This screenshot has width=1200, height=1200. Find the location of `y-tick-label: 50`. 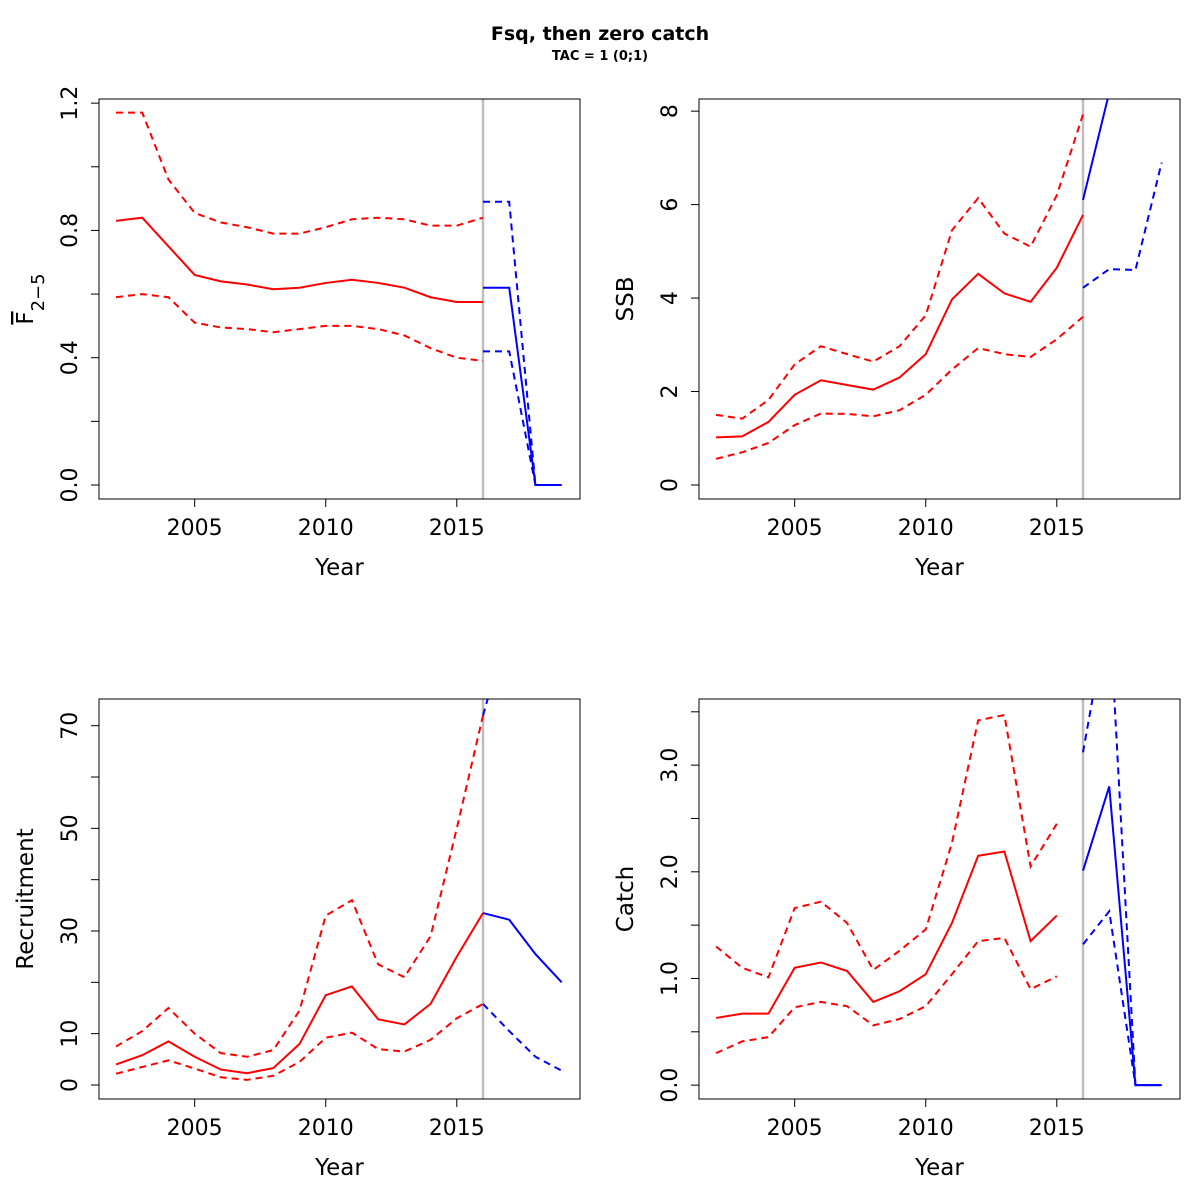

y-tick-label: 50 is located at coordinates (70, 828).